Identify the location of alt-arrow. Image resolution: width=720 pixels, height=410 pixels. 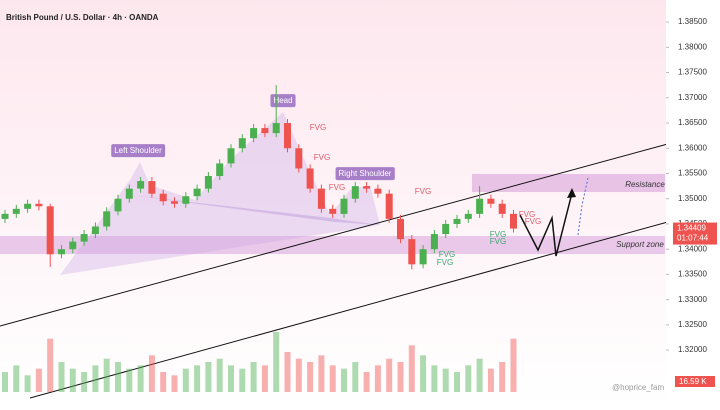
(583, 206).